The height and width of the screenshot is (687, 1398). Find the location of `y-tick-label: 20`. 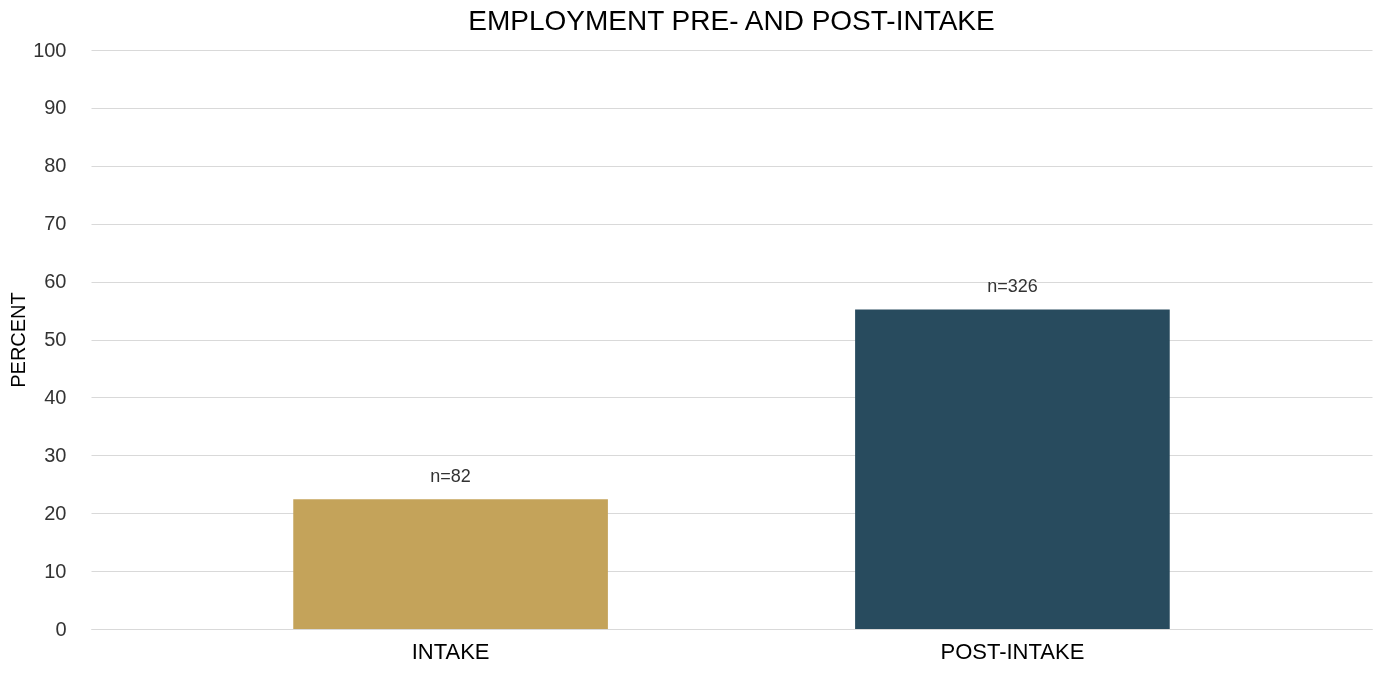

y-tick-label: 20 is located at coordinates (55, 512).